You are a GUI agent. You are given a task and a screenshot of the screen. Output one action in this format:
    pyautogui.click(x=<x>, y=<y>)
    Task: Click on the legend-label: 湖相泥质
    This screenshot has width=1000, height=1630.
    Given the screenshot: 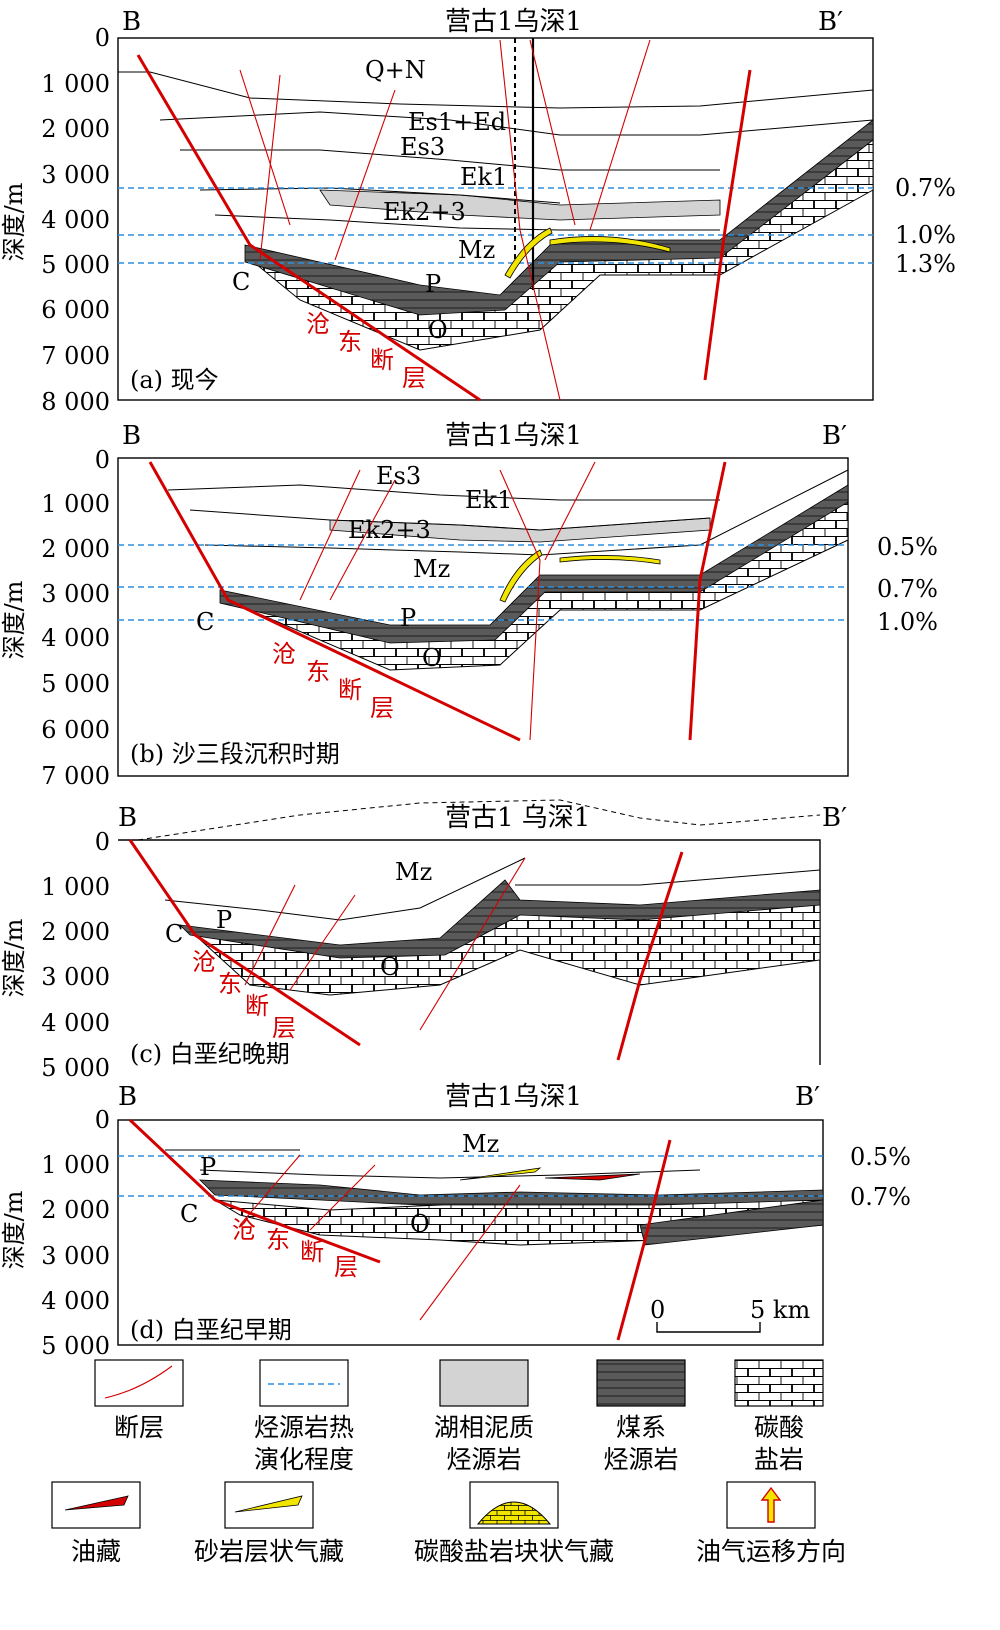 What is the action you would take?
    pyautogui.click(x=484, y=1427)
    